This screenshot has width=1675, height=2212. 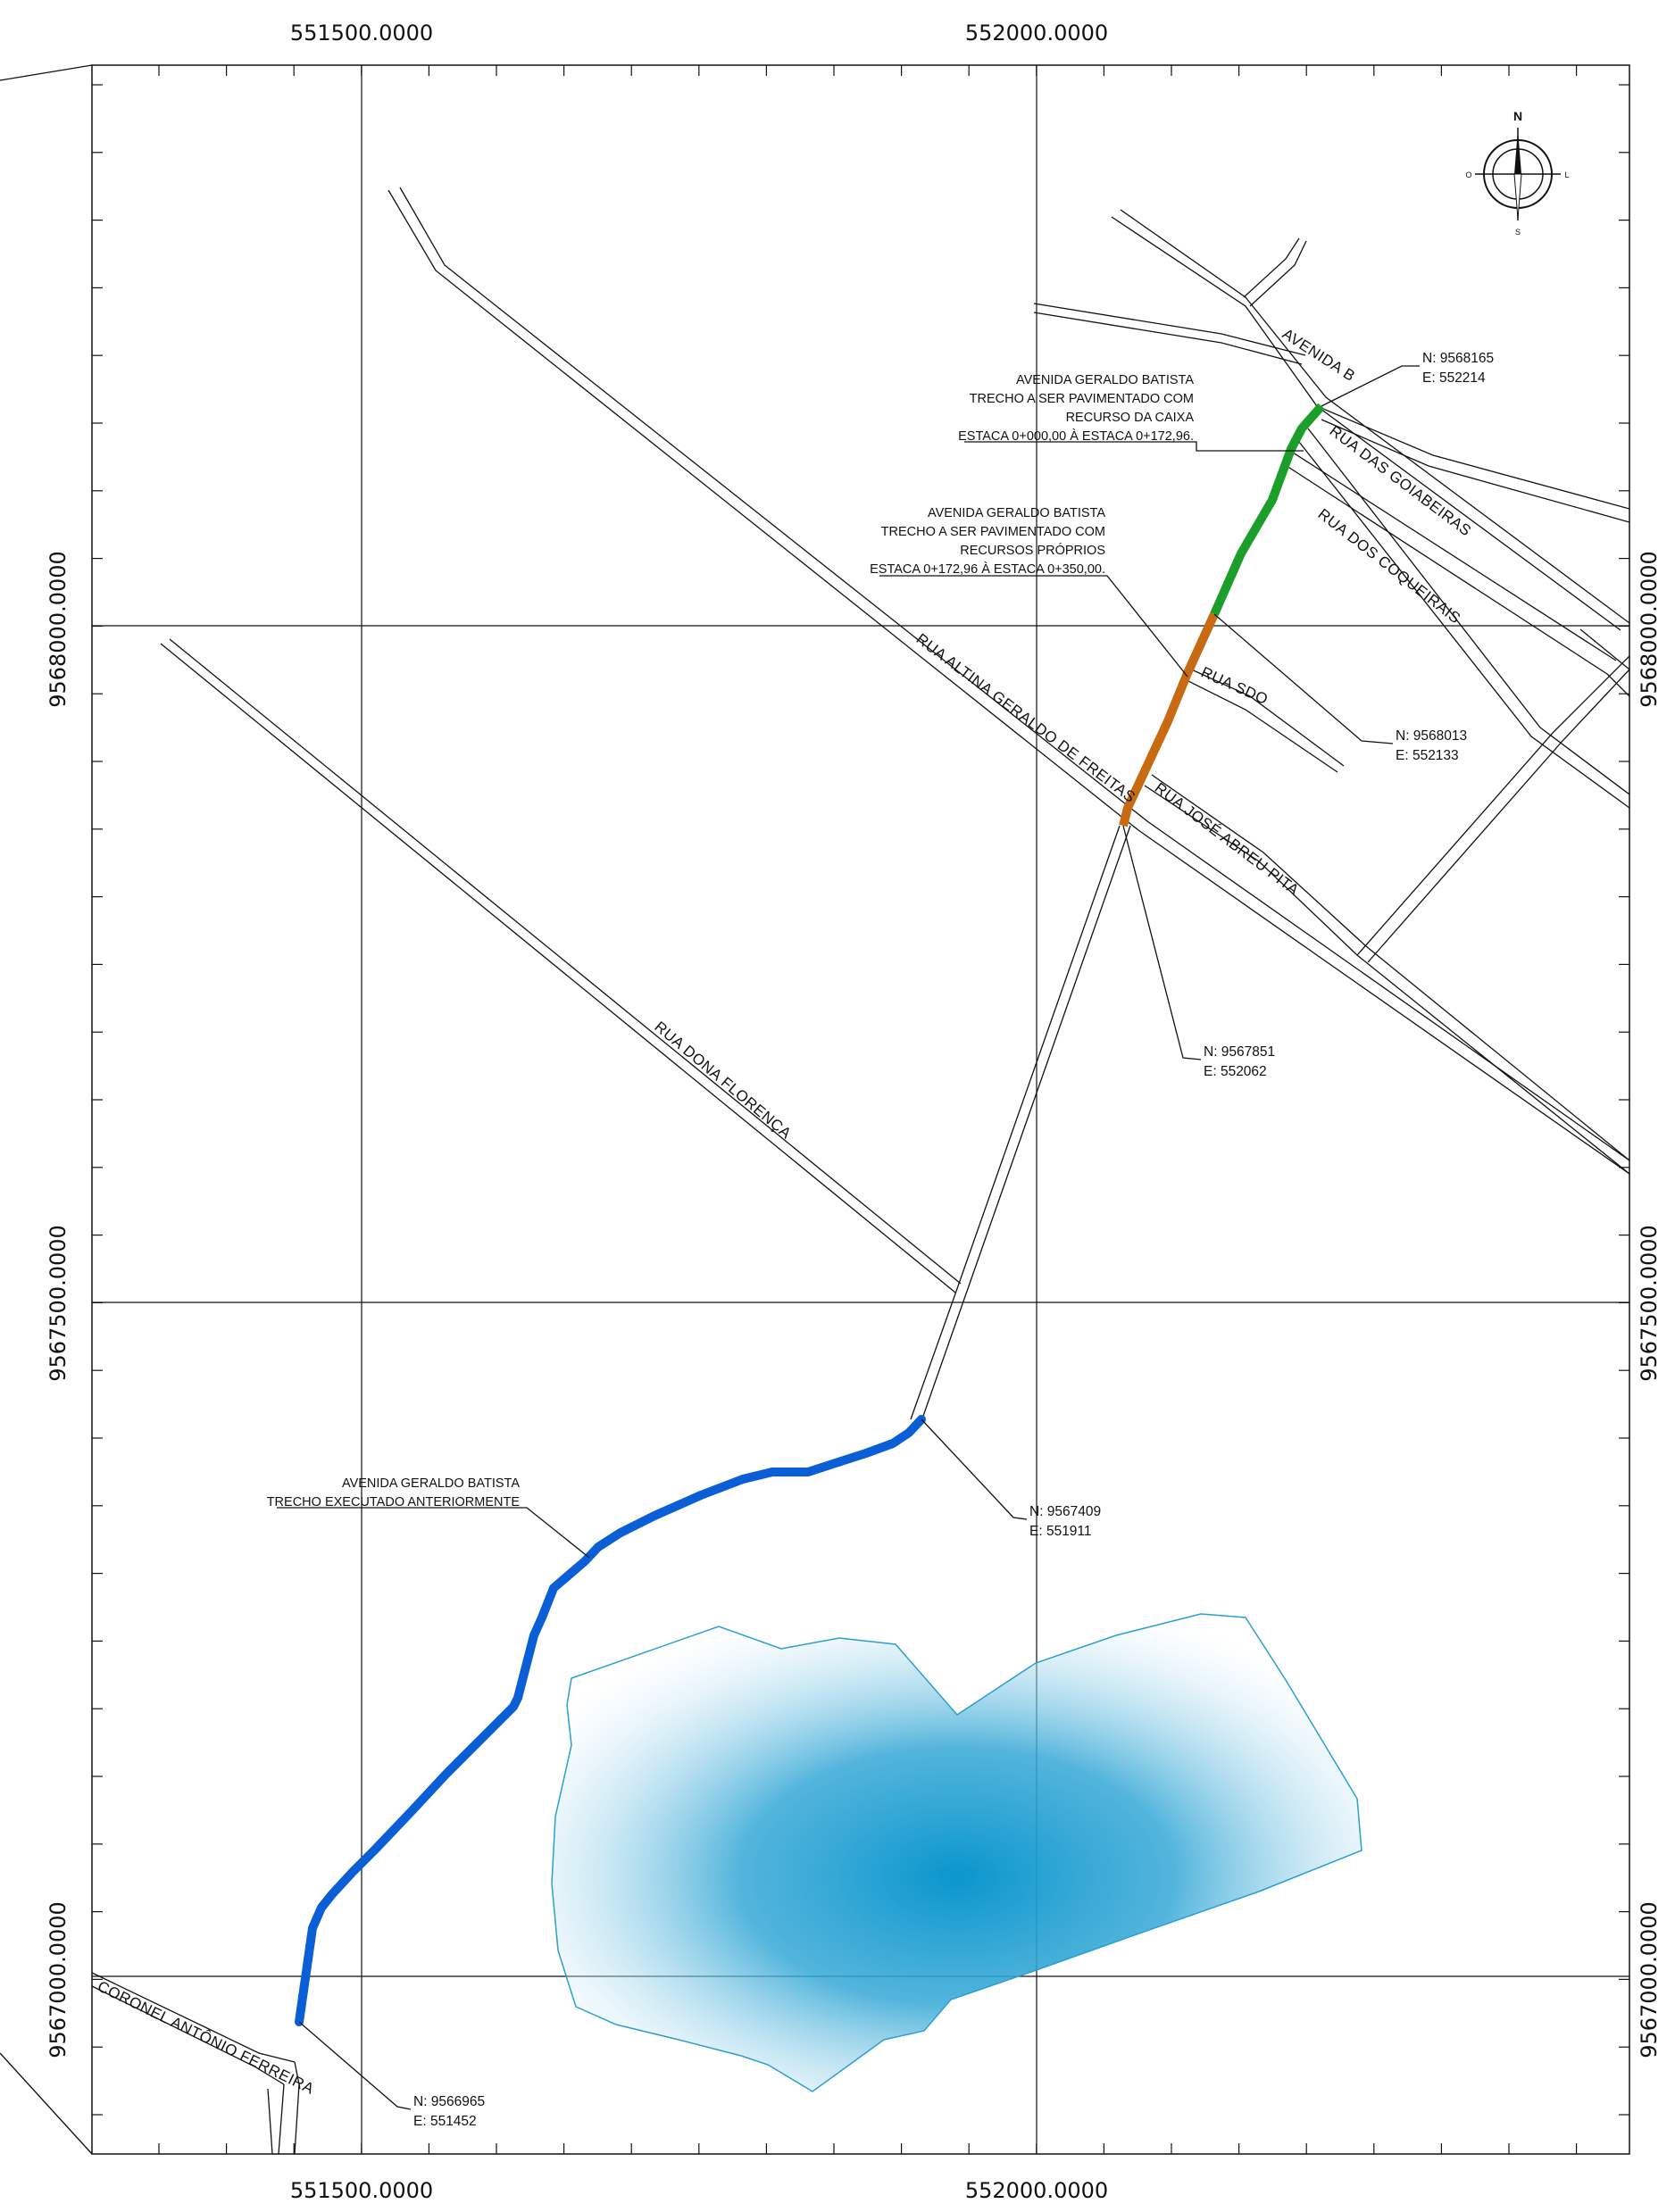 What do you see at coordinates (431, 1483) in the screenshot?
I see `note-executado-line-1: AVENIDA GERALDO BATISTA` at bounding box center [431, 1483].